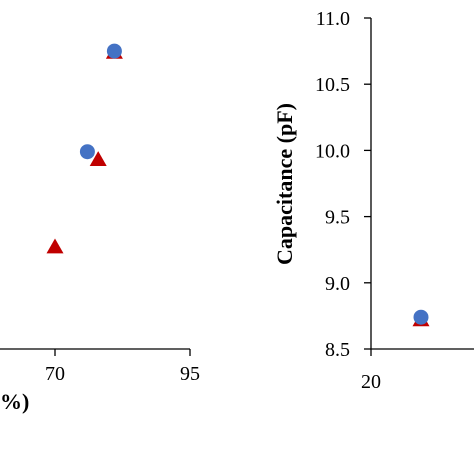  What do you see at coordinates (55, 246) in the screenshot?
I see `left-triangle-point` at bounding box center [55, 246].